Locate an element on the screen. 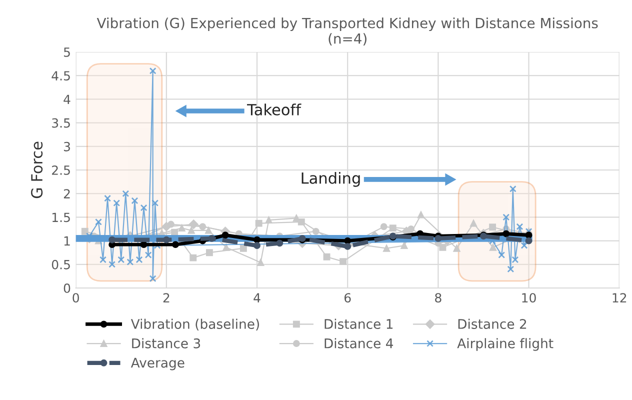  x-tick-label: 4 is located at coordinates (257, 297).